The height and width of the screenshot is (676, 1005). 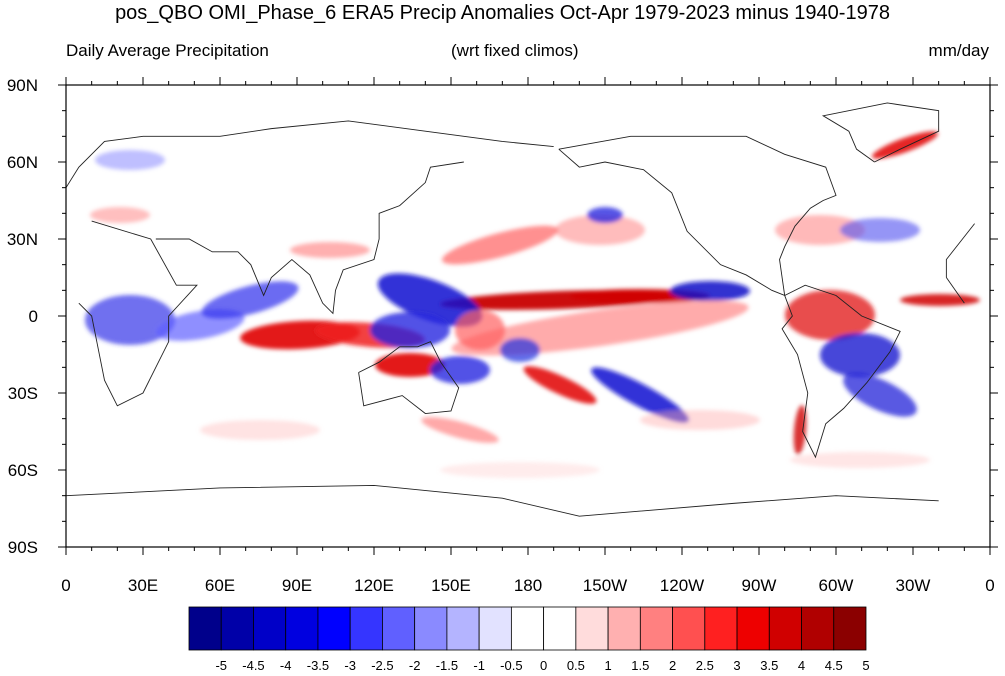 I want to click on lon-label: 120W, so click(x=682, y=585).